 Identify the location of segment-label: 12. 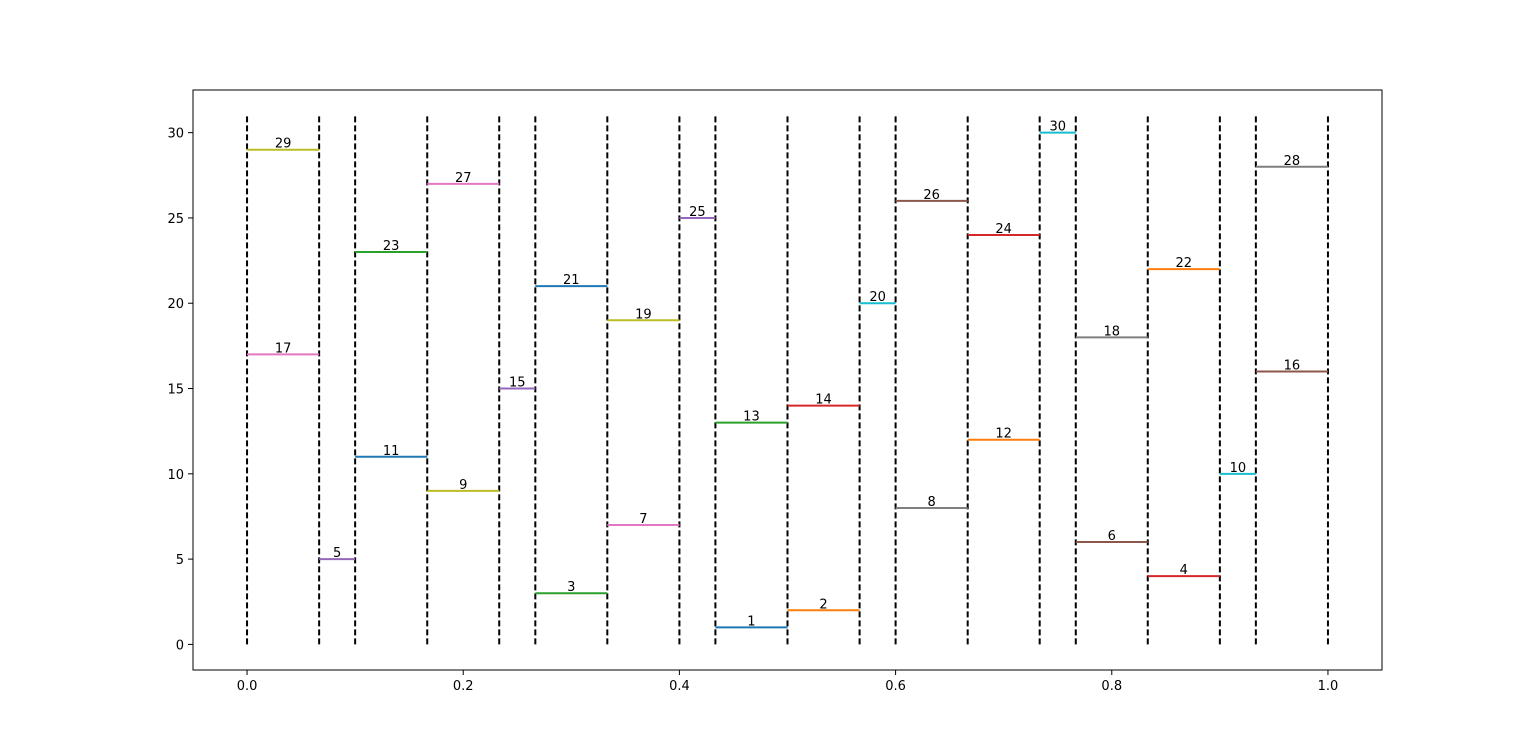
(1003, 434).